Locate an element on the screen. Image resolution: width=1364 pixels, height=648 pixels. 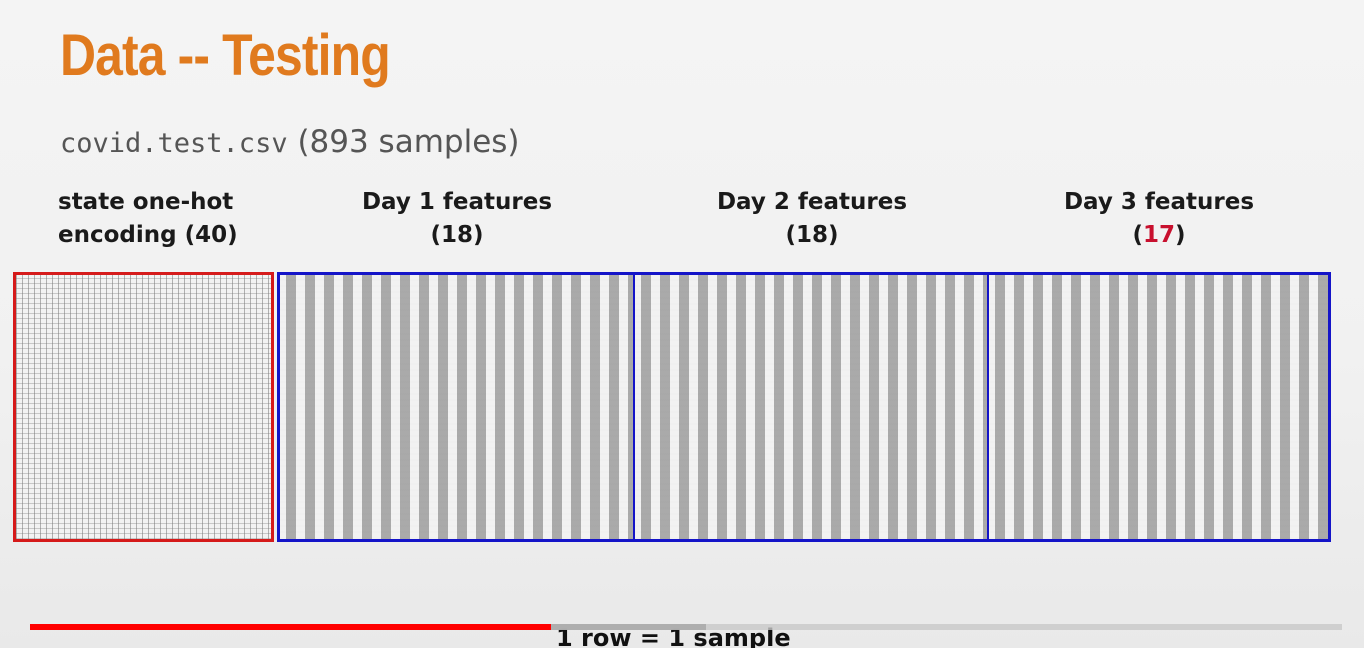
column-label-day3: Day 3 features (17) is located at coordinates (1159, 218).